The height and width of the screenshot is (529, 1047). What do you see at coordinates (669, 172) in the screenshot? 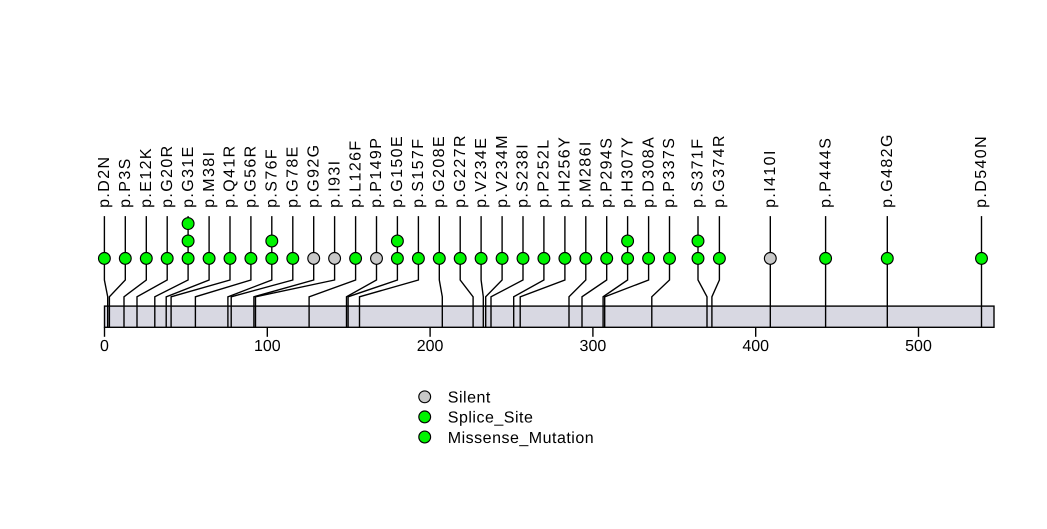
I see `svg-text: p.P337S` at bounding box center [669, 172].